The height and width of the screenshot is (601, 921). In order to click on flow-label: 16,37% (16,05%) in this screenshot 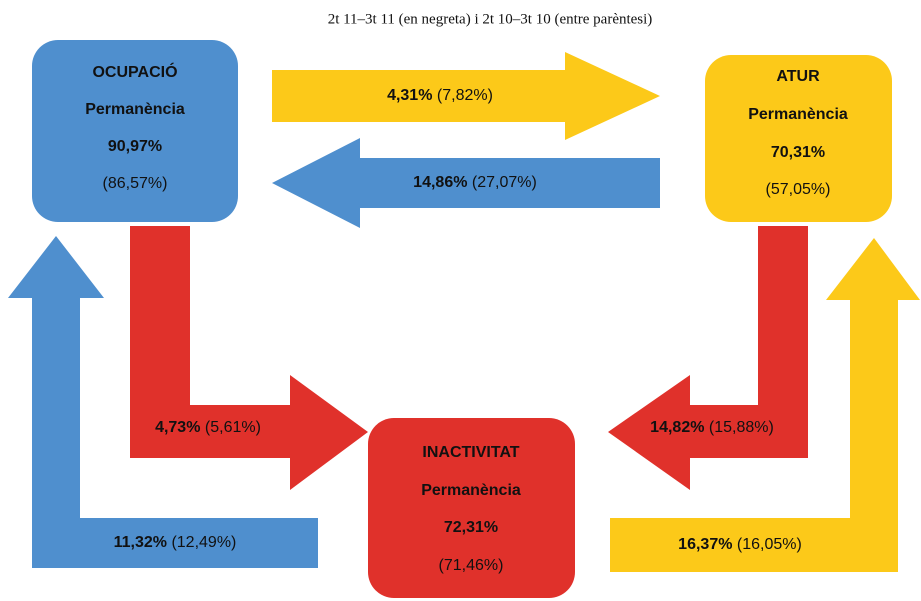, I will do `click(740, 544)`.